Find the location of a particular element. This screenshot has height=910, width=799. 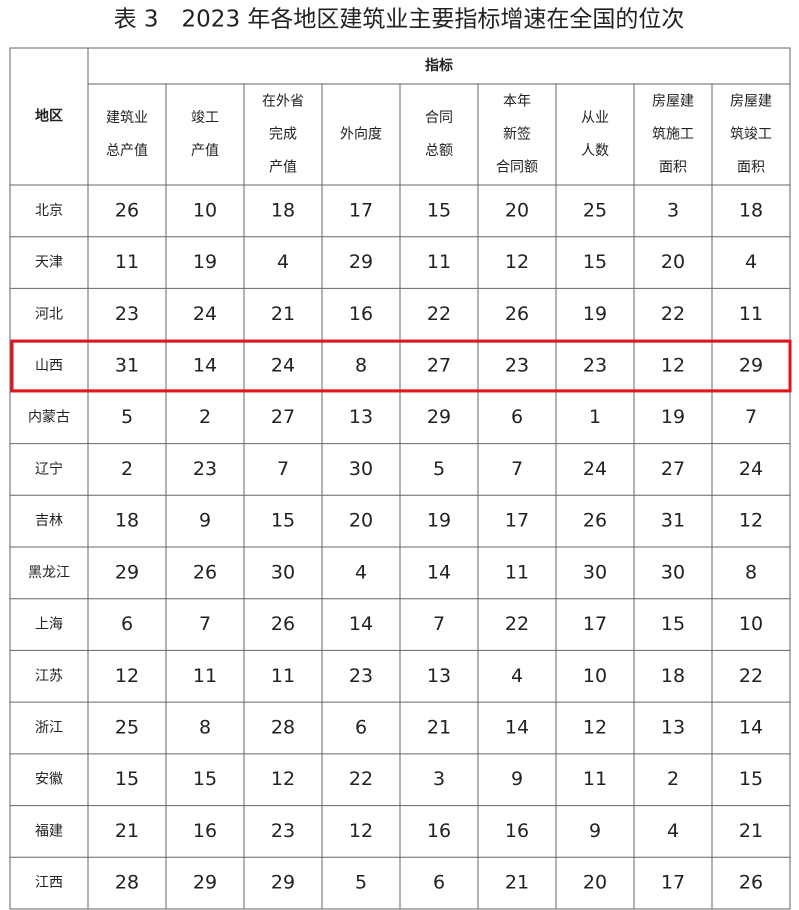

value-cell: 8 is located at coordinates (361, 366).